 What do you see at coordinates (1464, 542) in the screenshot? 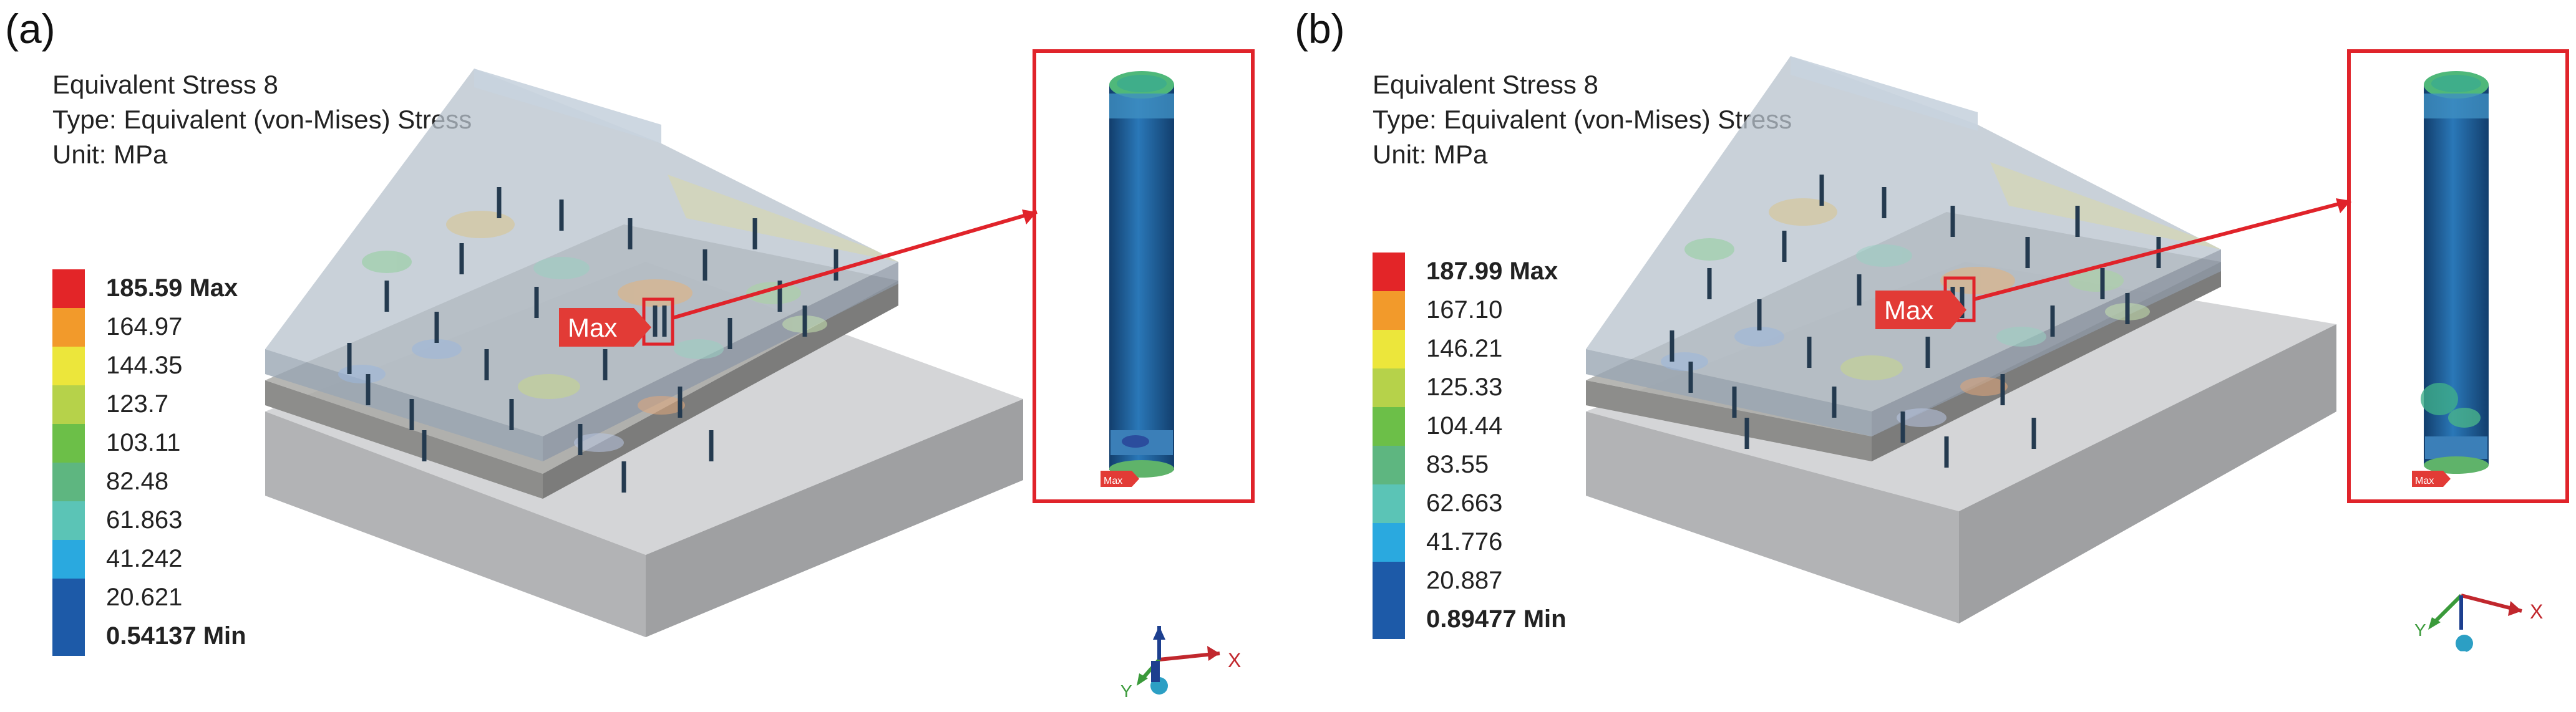
I see `legend-value: 41.776` at bounding box center [1464, 542].